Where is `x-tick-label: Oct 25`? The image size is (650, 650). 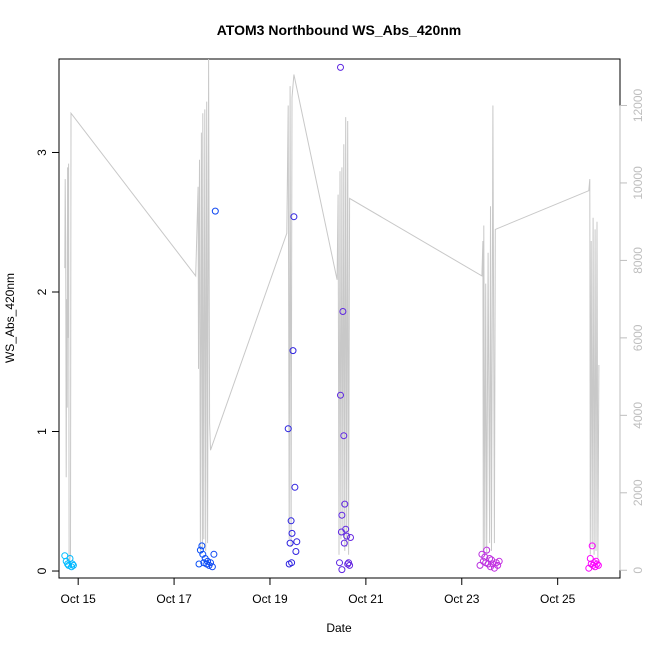 x-tick-label: Oct 25 is located at coordinates (558, 599).